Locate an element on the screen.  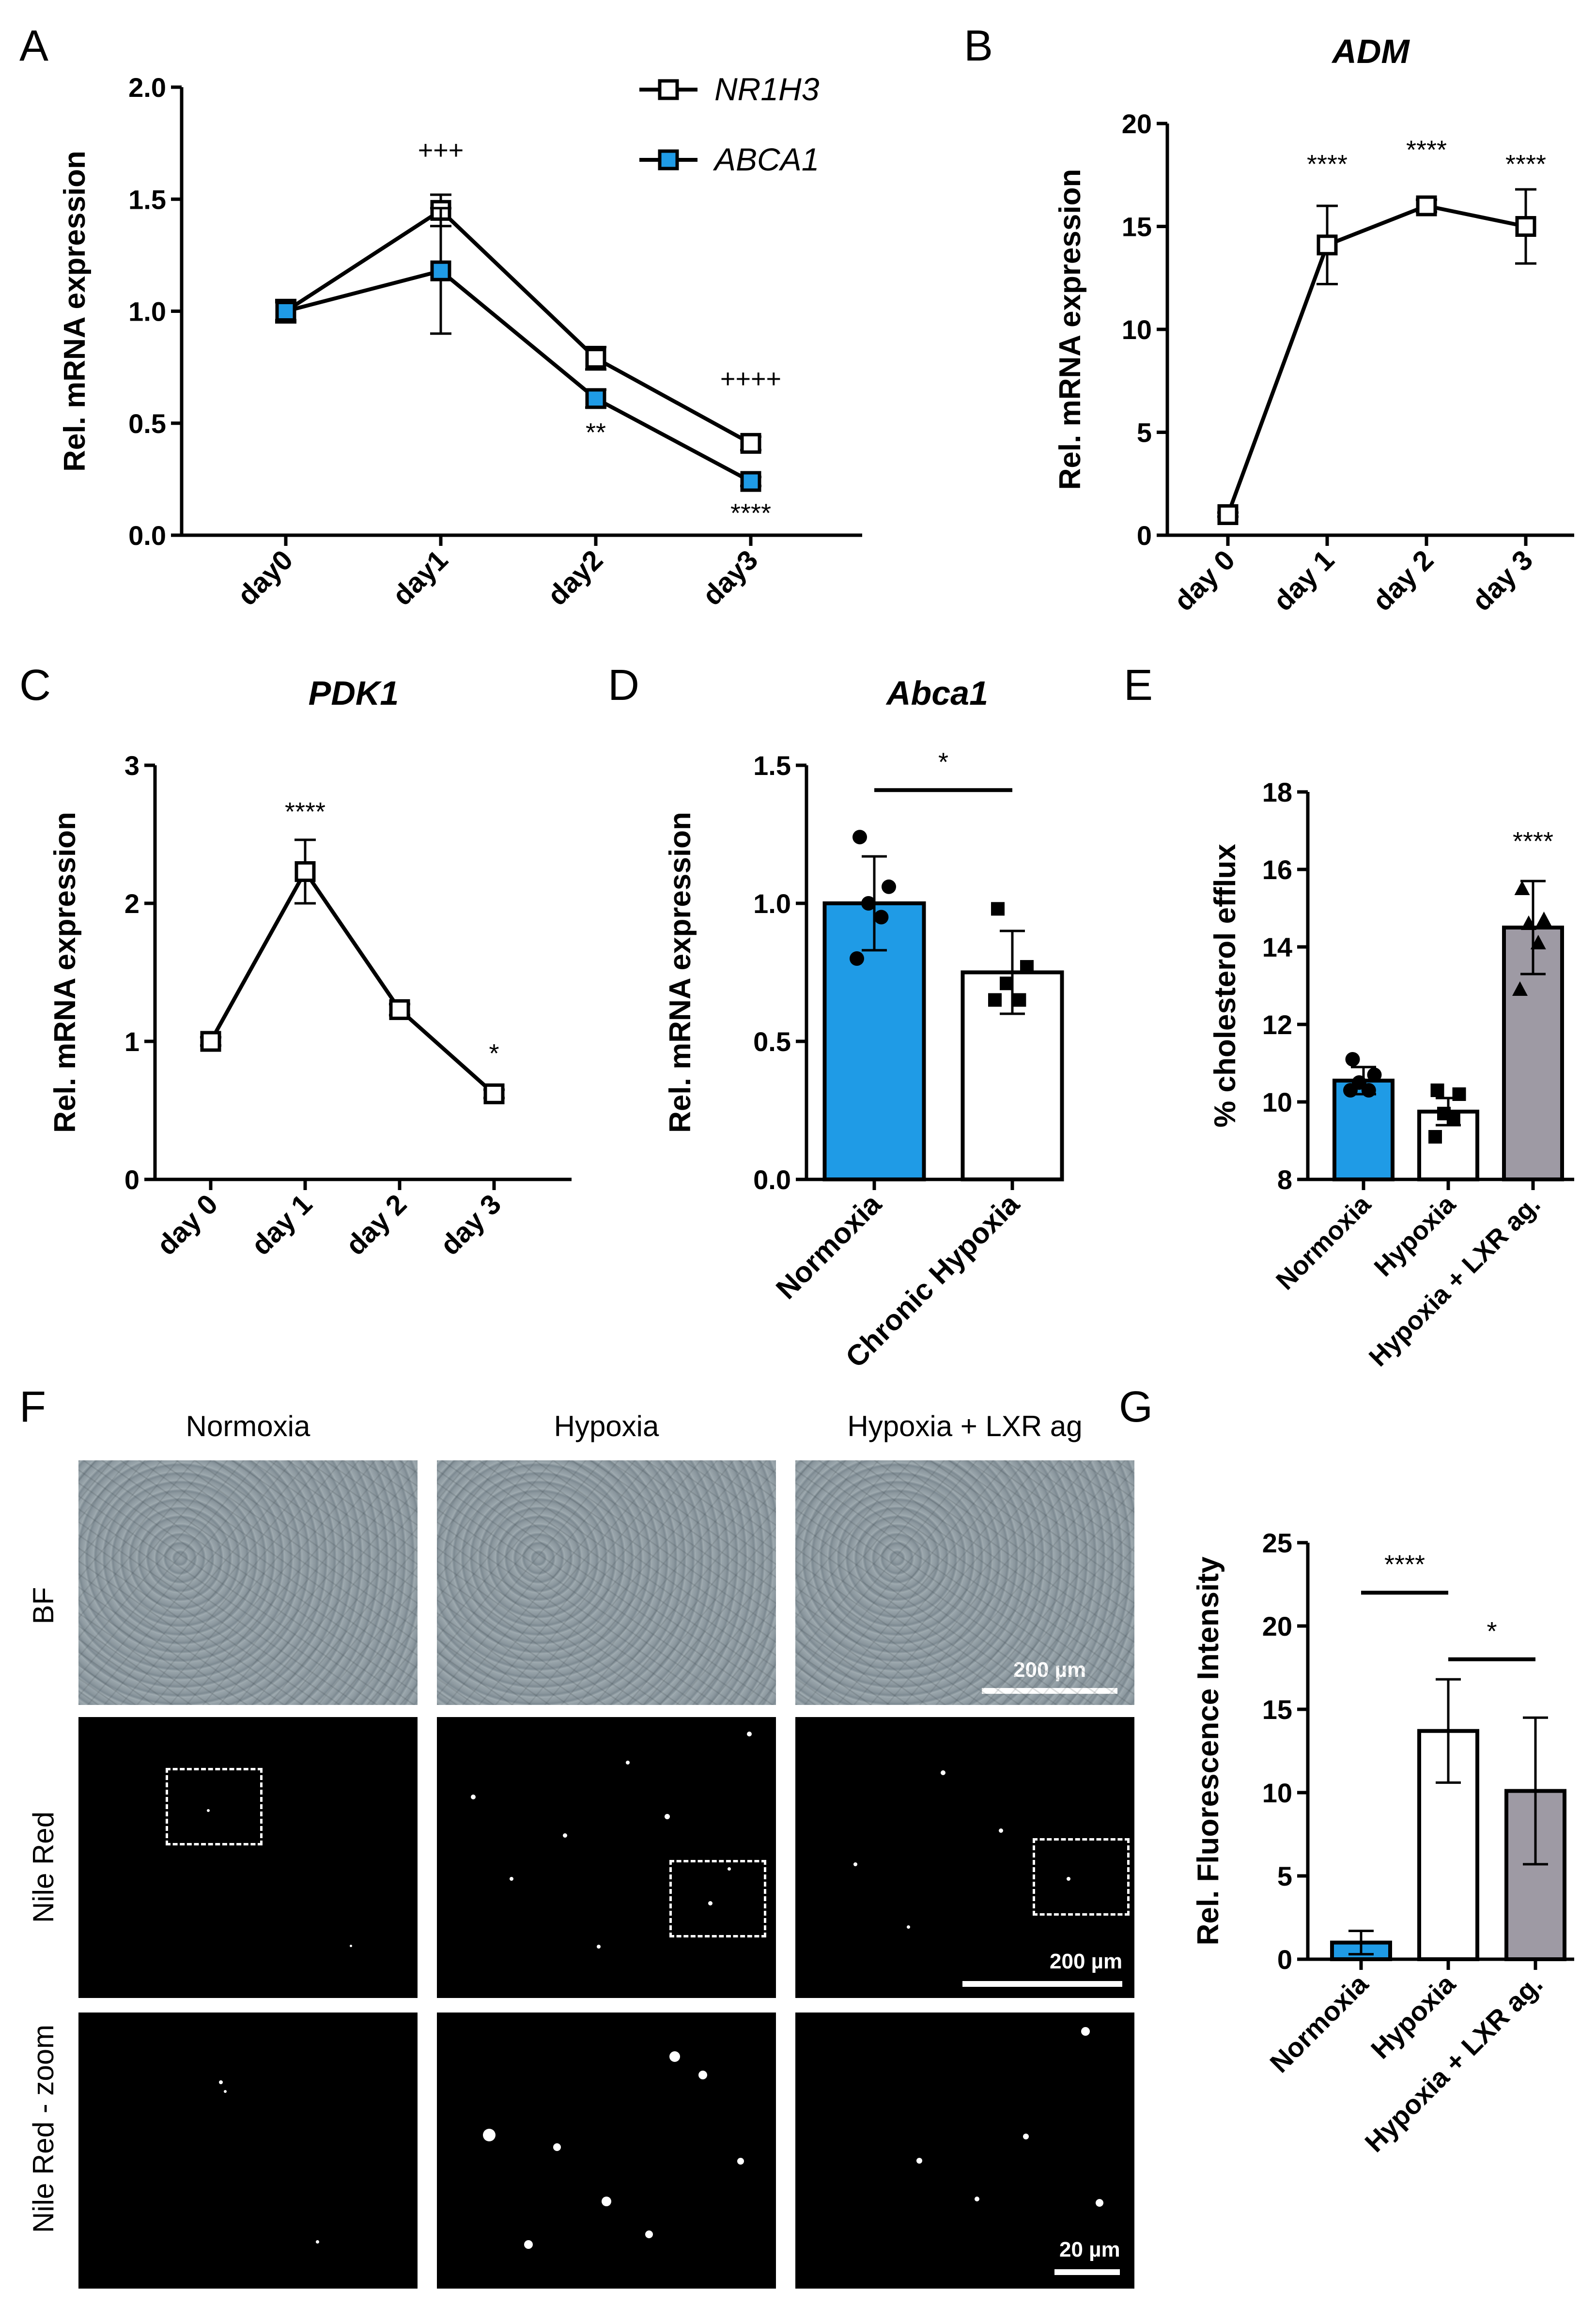
y-tick-label: 1 is located at coordinates (131, 1041).